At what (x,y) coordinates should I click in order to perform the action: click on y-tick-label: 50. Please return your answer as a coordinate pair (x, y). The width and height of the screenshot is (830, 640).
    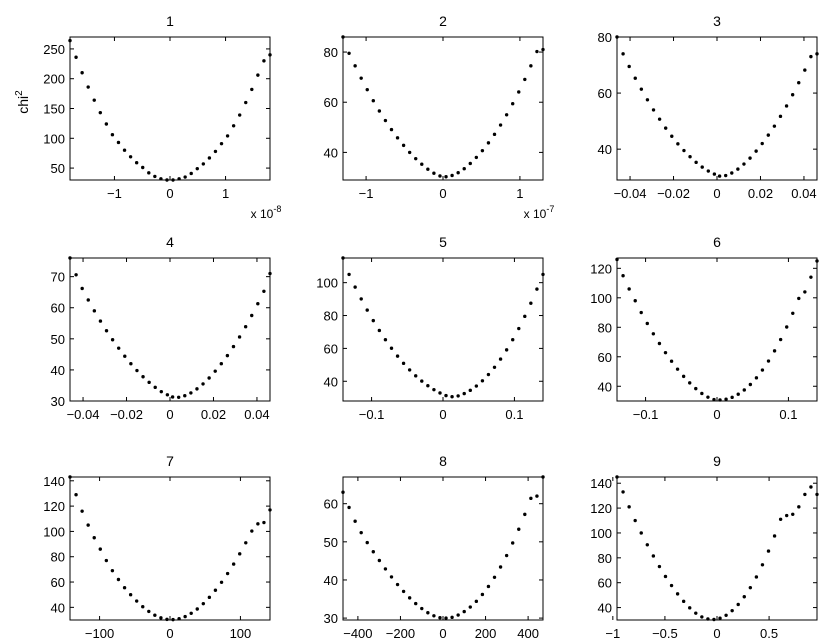
    Looking at the image, I should click on (331, 542).